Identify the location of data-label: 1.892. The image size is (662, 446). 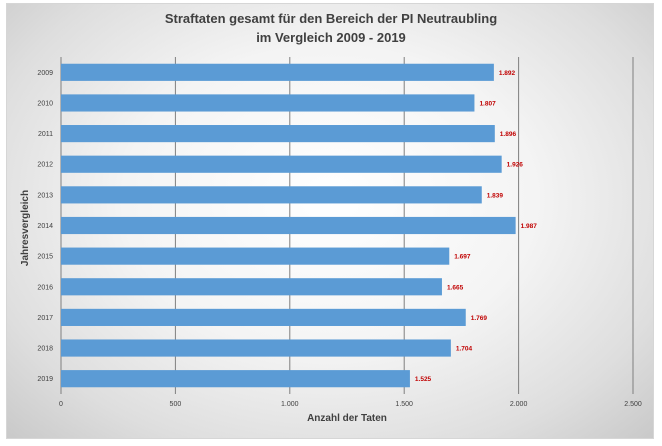
(507, 73).